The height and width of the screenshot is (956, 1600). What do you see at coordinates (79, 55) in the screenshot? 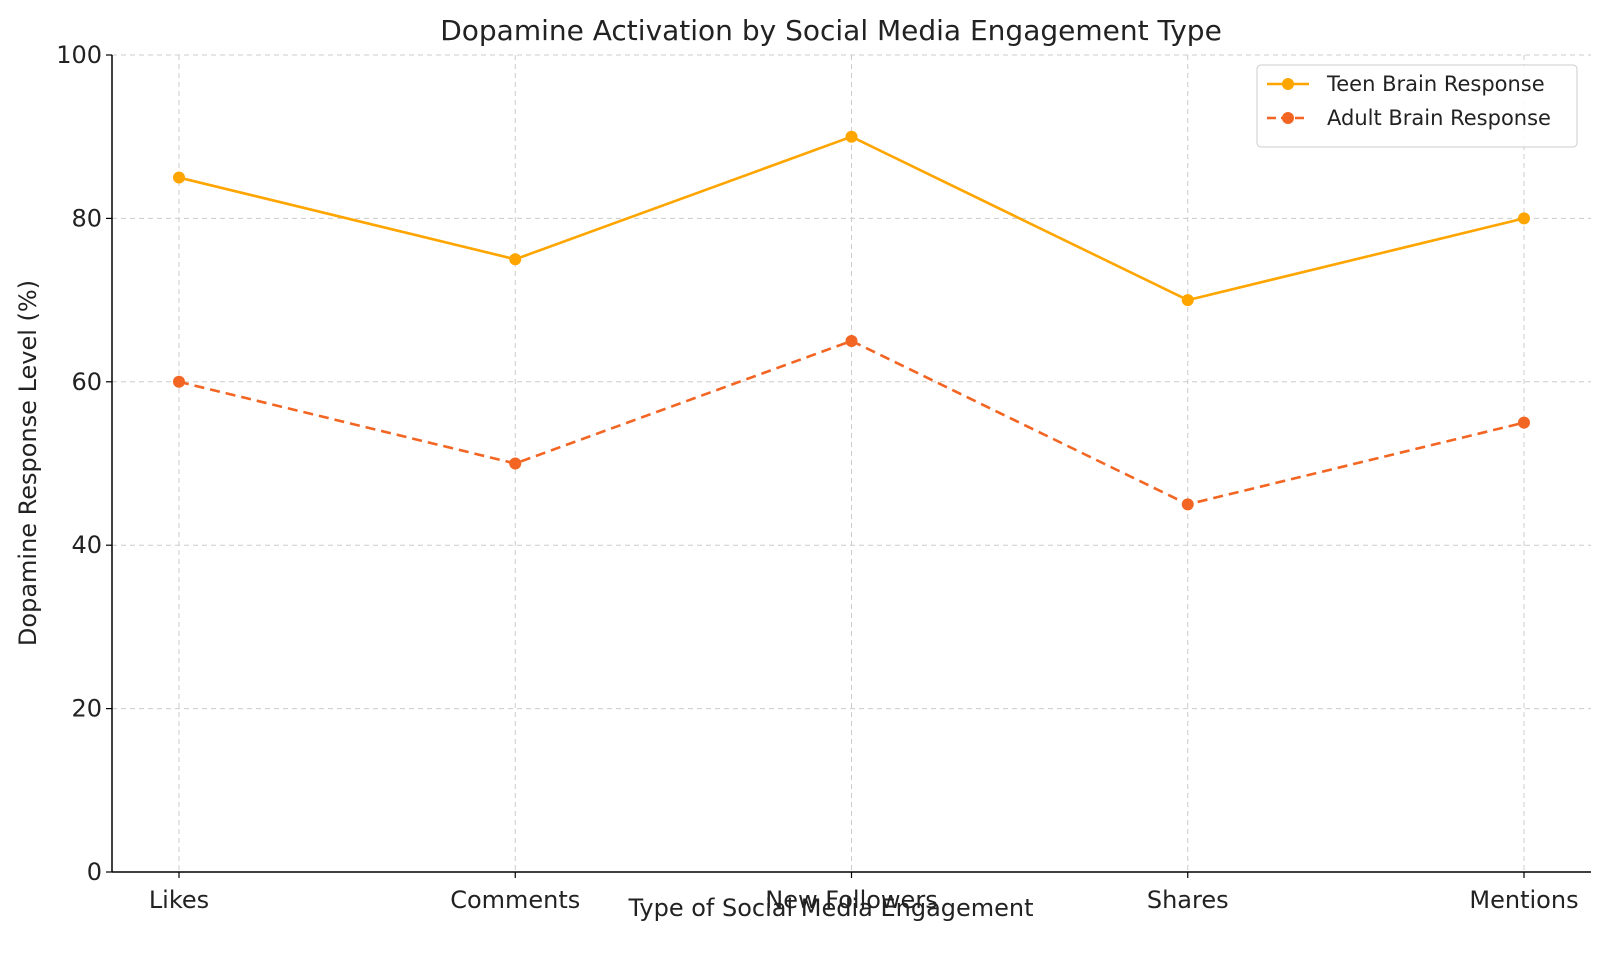
I see `y-tick-label: 100` at bounding box center [79, 55].